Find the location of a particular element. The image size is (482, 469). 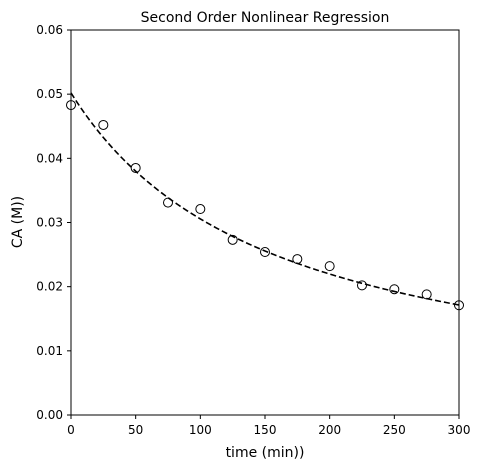

x-tick-label: 300 is located at coordinates (459, 430).